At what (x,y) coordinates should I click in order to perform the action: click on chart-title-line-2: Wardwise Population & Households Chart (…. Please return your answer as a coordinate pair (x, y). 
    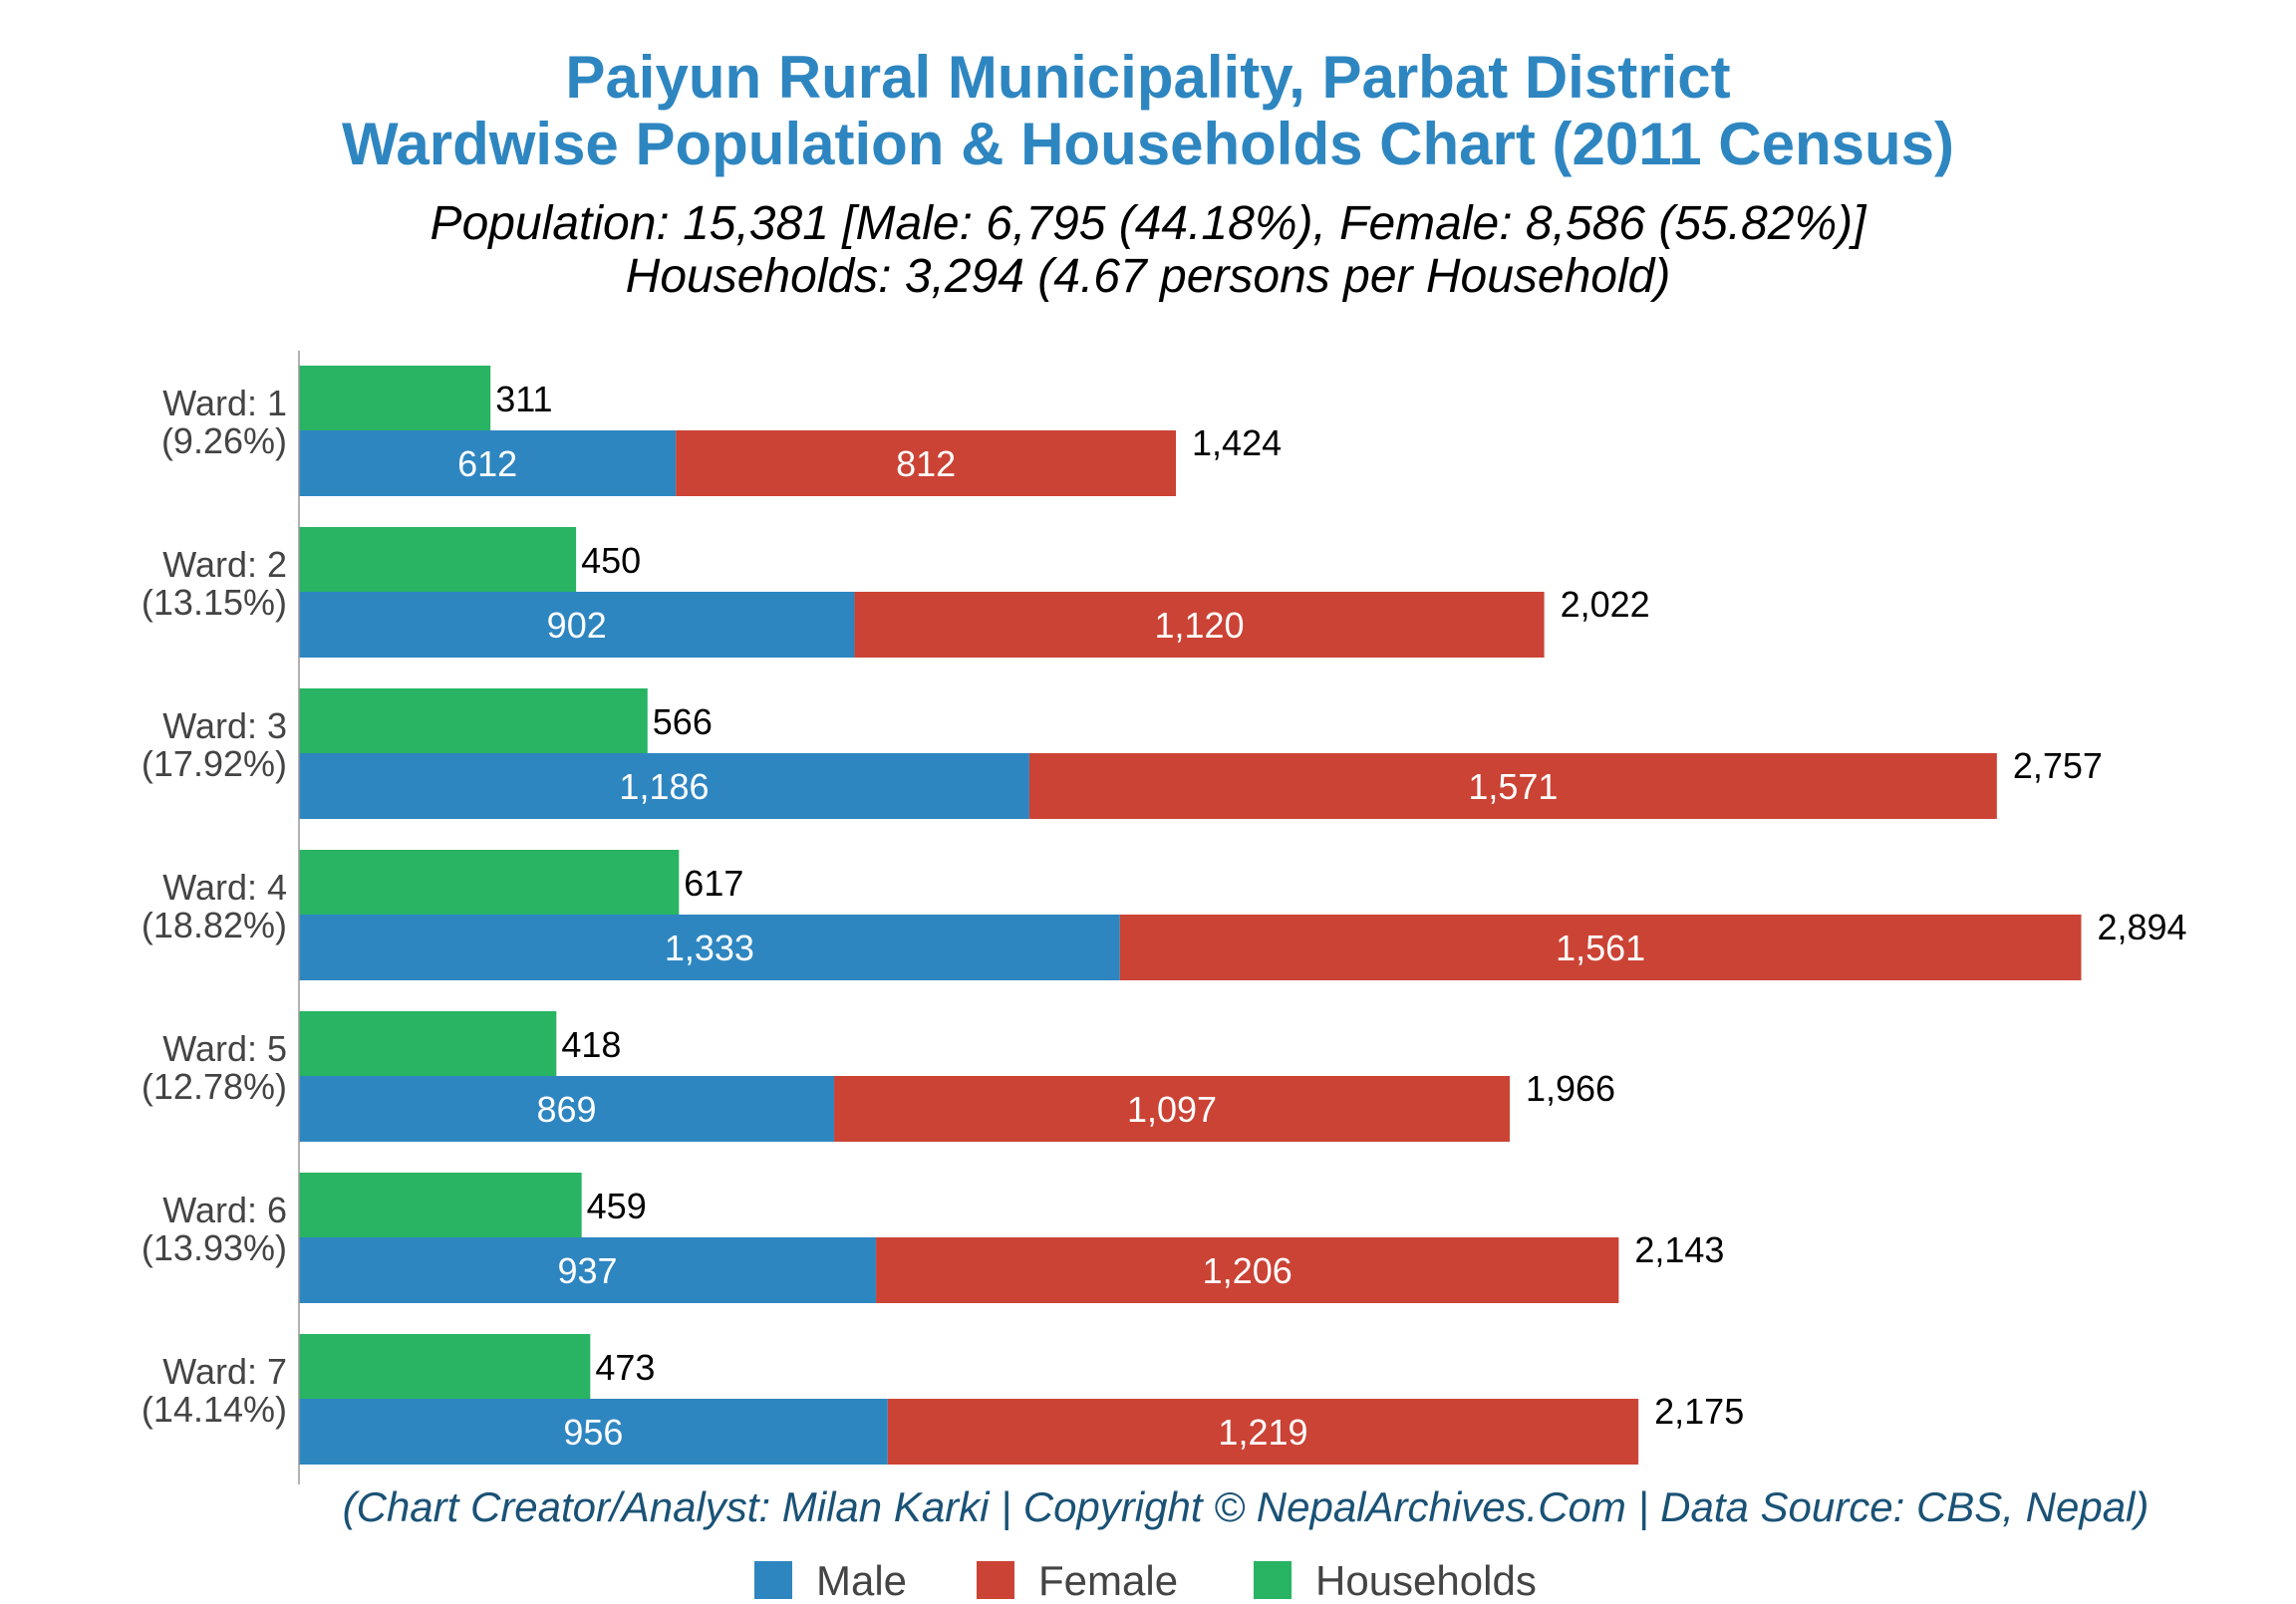
    Looking at the image, I should click on (1148, 144).